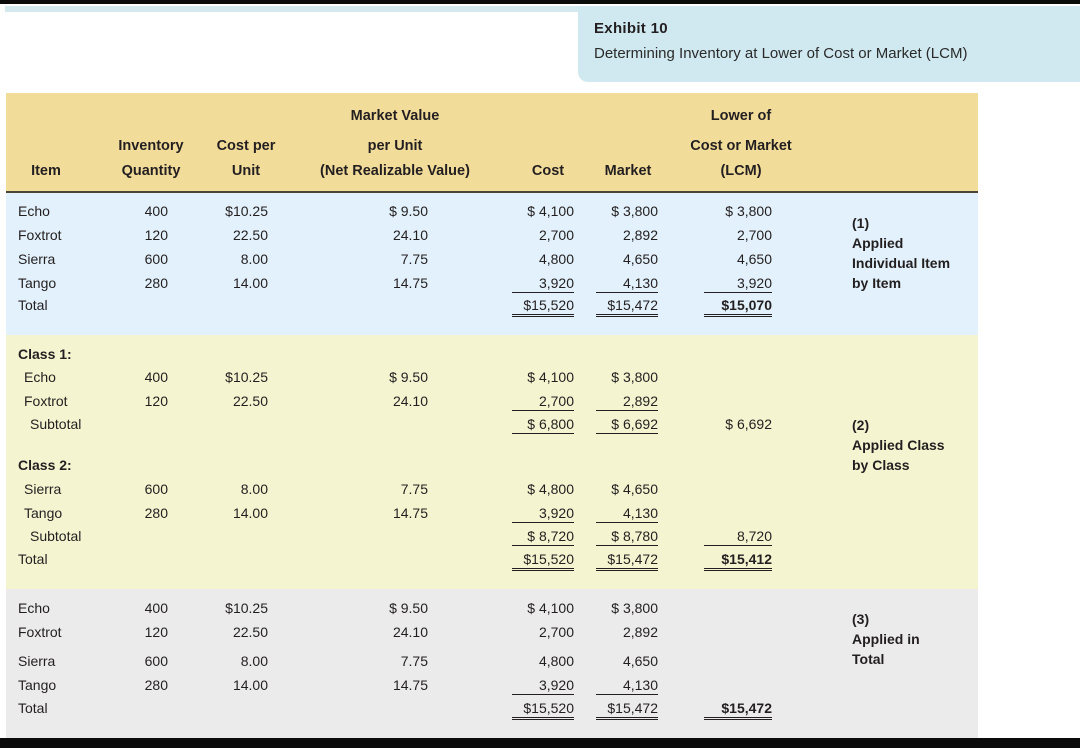  What do you see at coordinates (395, 171) in the screenshot?
I see `col-mv-line3: (Net Realizable Value)` at bounding box center [395, 171].